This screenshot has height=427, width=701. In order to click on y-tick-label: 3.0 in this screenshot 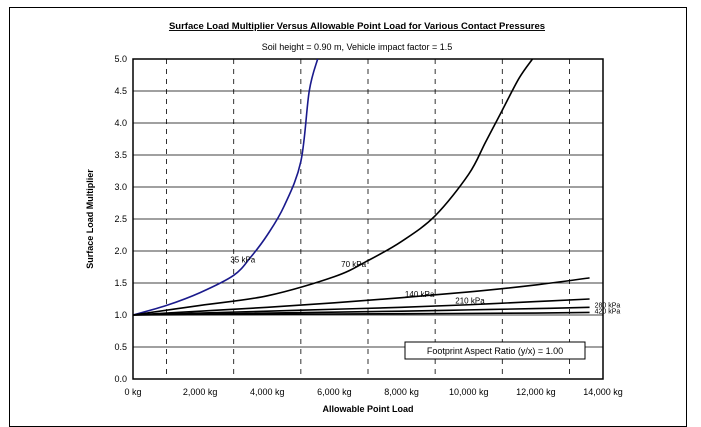, I will do `click(120, 187)`.